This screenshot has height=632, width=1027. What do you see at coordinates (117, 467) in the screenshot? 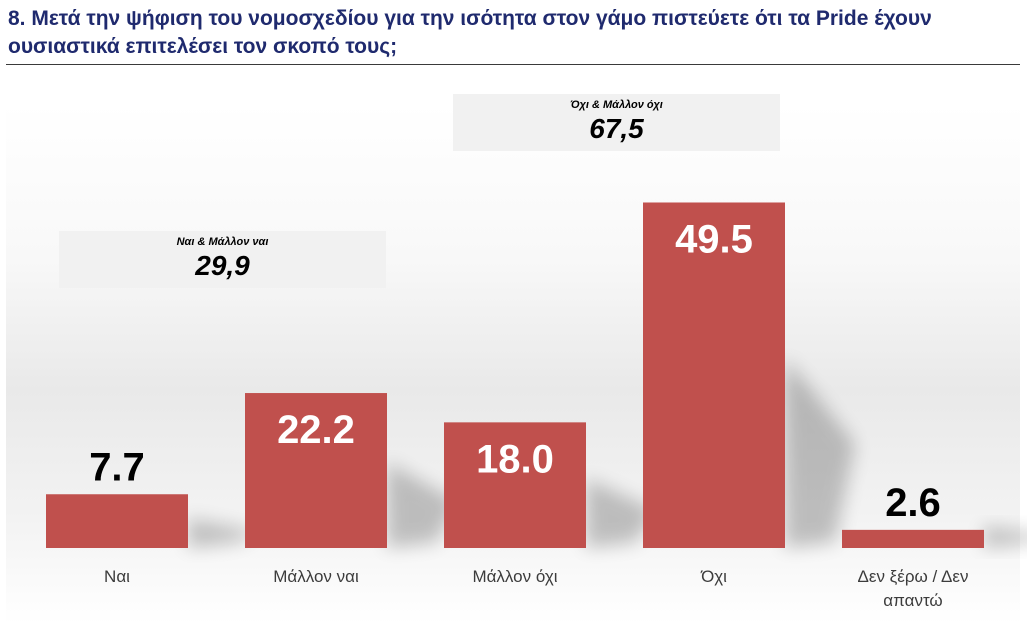
I see `bar-value-label: 7.7` at bounding box center [117, 467].